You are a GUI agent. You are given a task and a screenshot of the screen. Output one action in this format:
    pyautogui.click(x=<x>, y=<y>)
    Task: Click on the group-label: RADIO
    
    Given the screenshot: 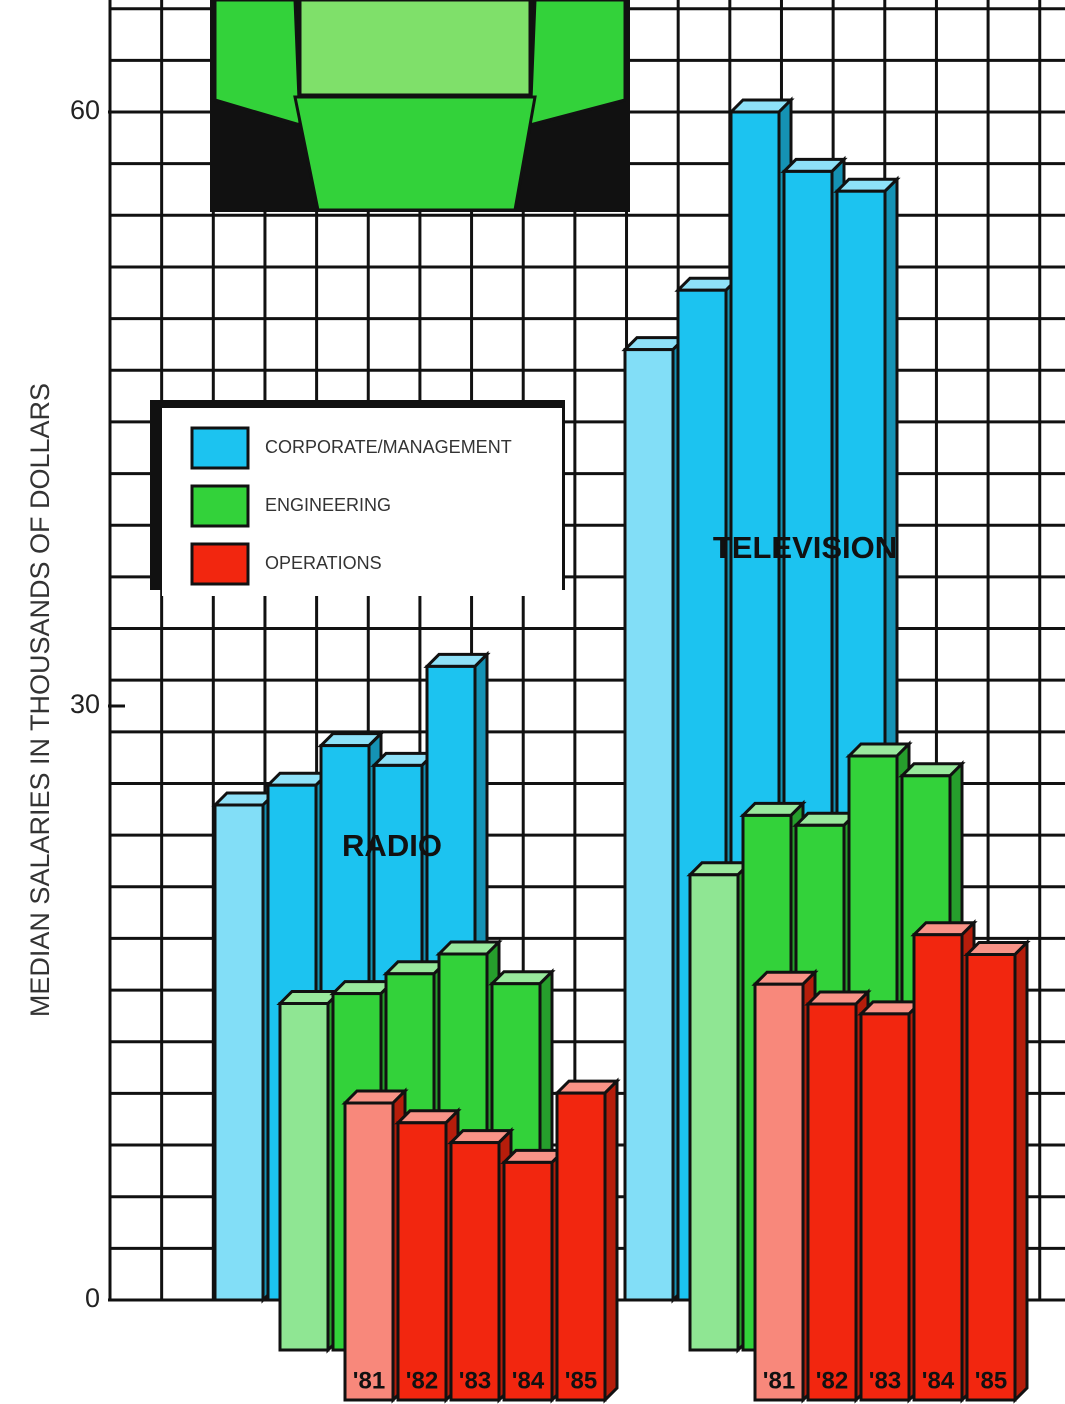 What is the action you would take?
    pyautogui.click(x=392, y=845)
    